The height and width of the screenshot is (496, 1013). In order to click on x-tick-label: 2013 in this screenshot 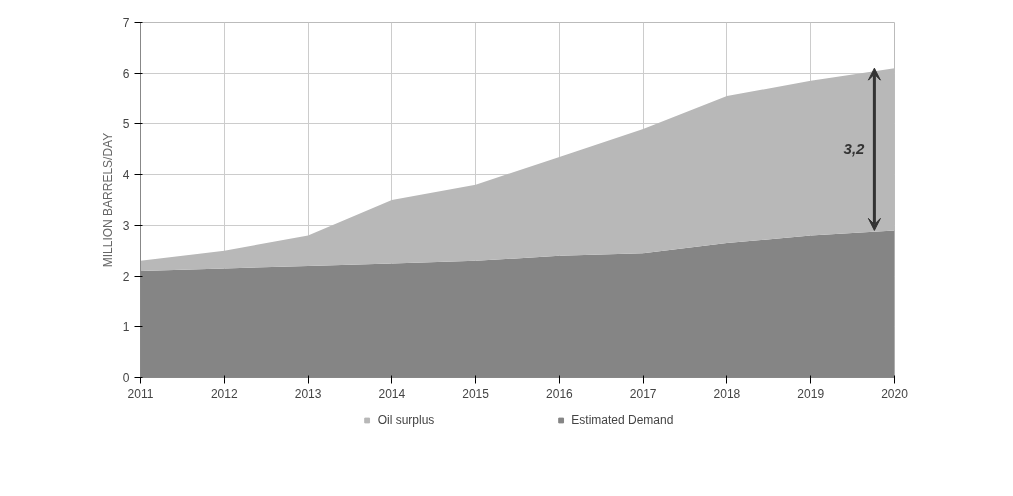, I will do `click(308, 393)`.